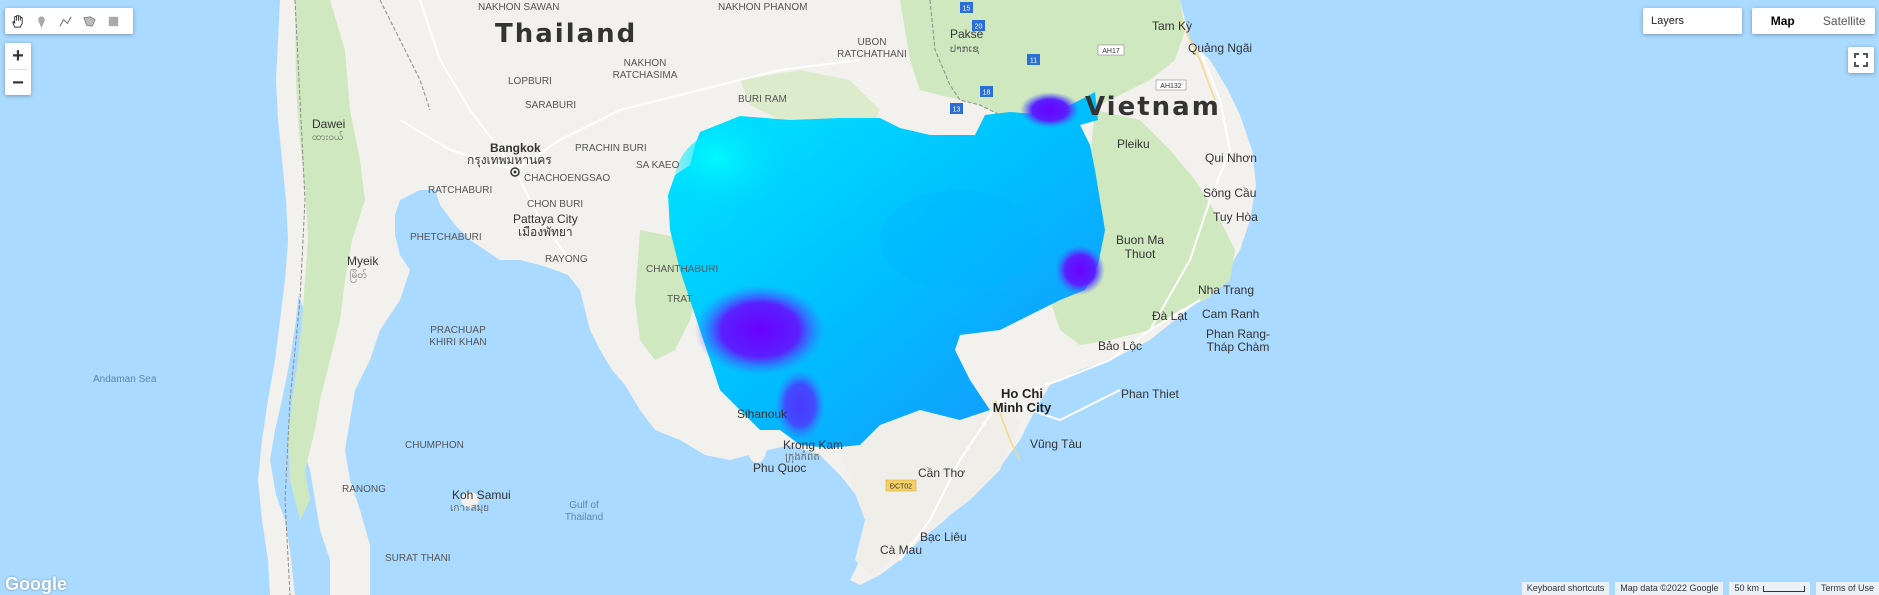 The image size is (1879, 595). Describe the element at coordinates (1170, 316) in the screenshot. I see `label-da-lat: Đà Lạt` at that location.